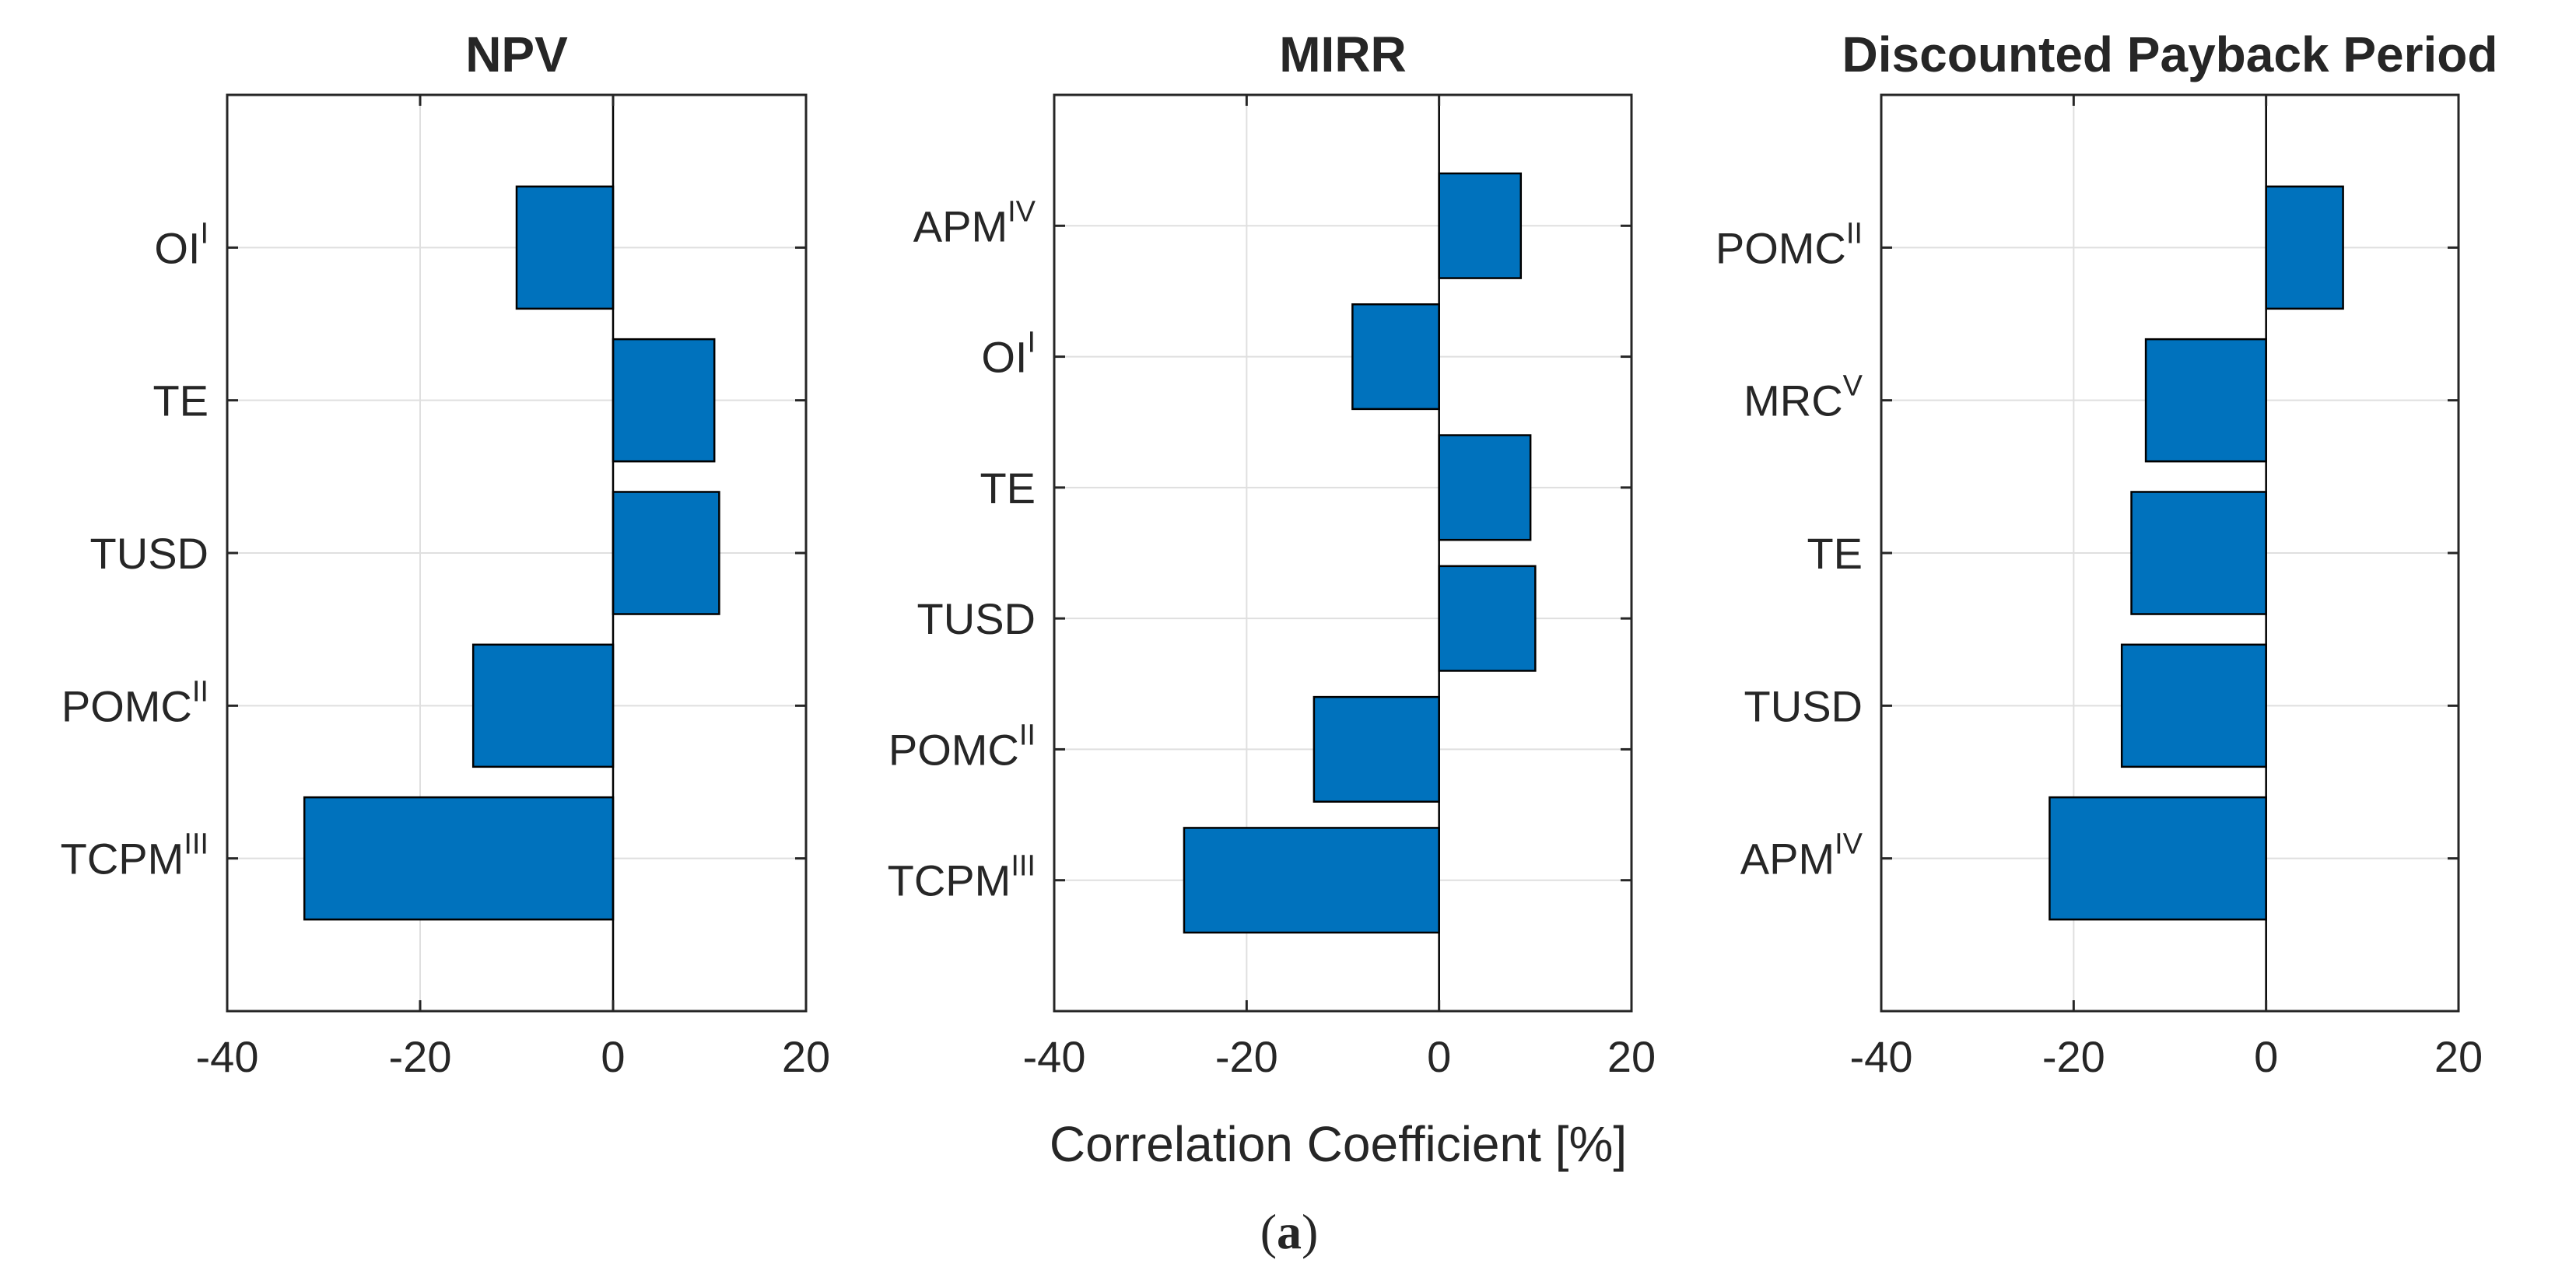 This screenshot has width=2576, height=1281. I want to click on bar-mrc, so click(2205, 400).